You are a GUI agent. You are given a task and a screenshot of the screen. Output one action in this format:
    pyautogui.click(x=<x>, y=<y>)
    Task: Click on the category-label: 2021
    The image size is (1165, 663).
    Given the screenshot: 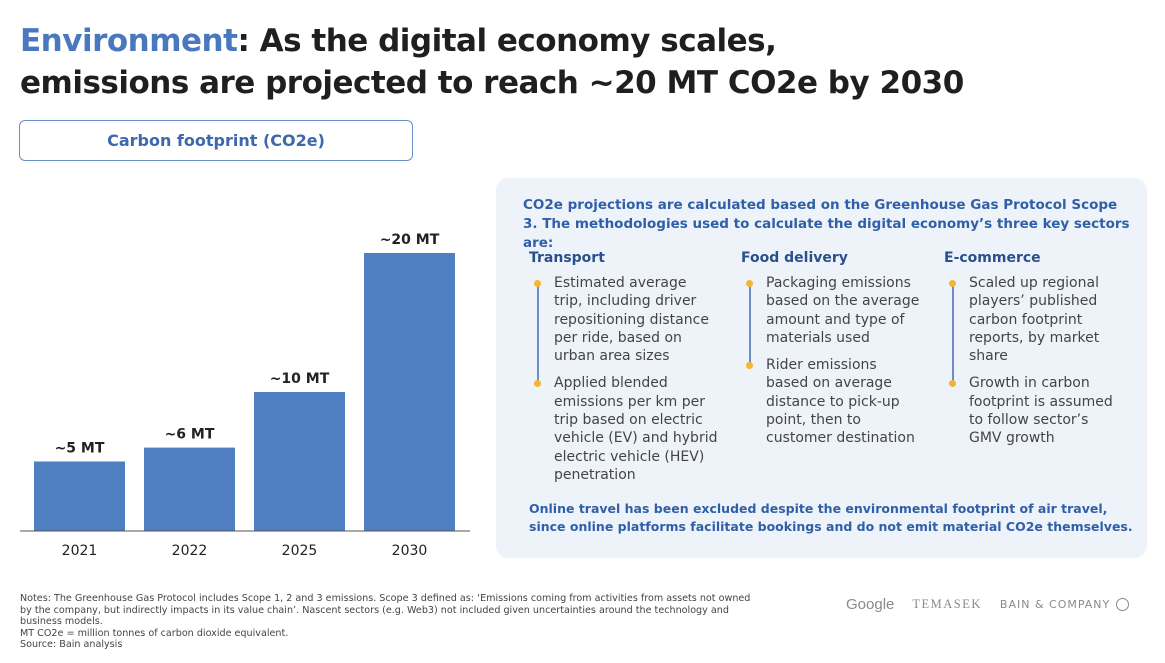 What is the action you would take?
    pyautogui.click(x=80, y=551)
    